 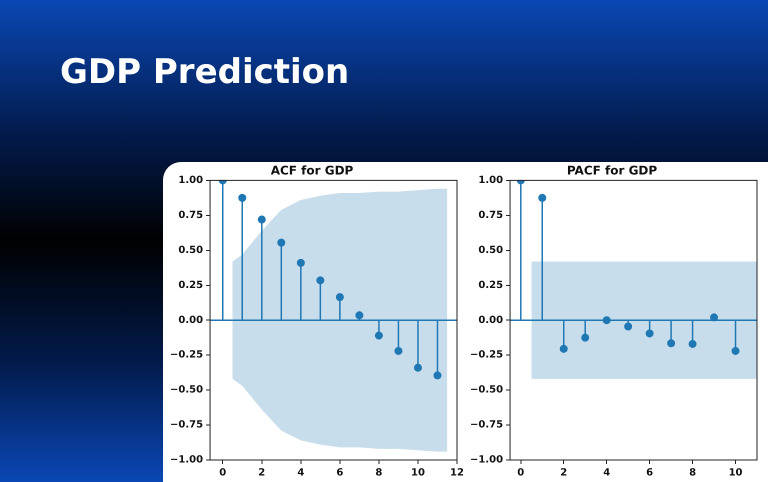 I want to click on text: GDP Prediction, so click(x=205, y=72).